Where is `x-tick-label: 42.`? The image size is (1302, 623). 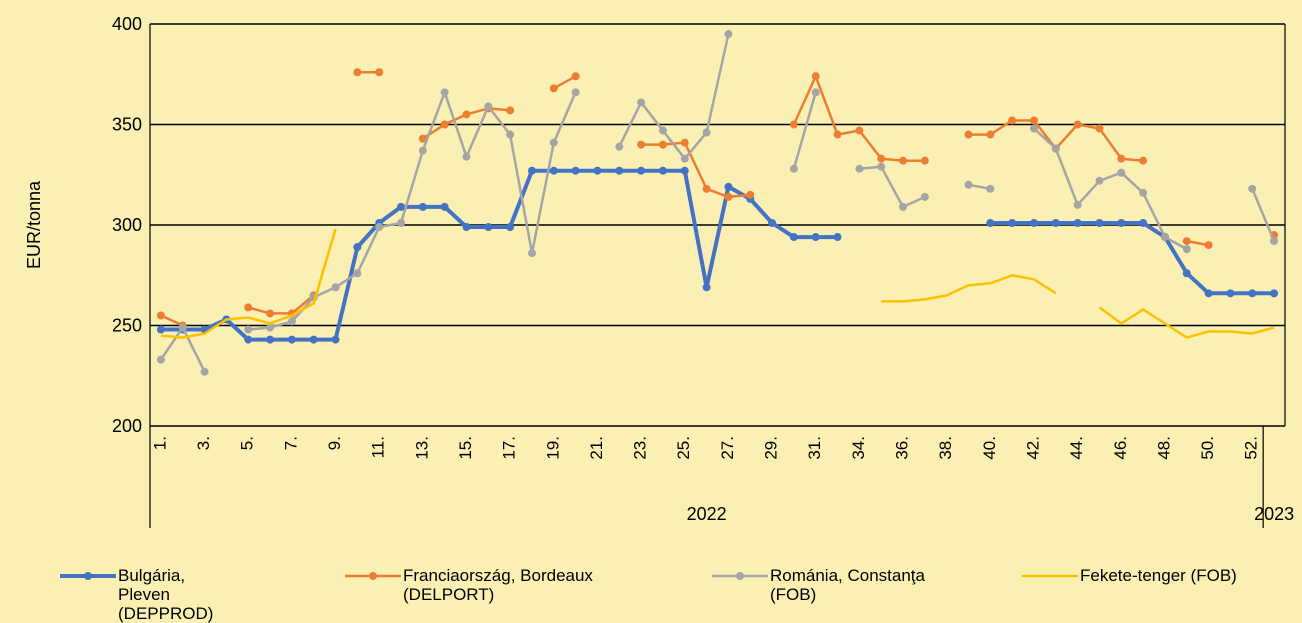
x-tick-label: 42. is located at coordinates (1032, 448).